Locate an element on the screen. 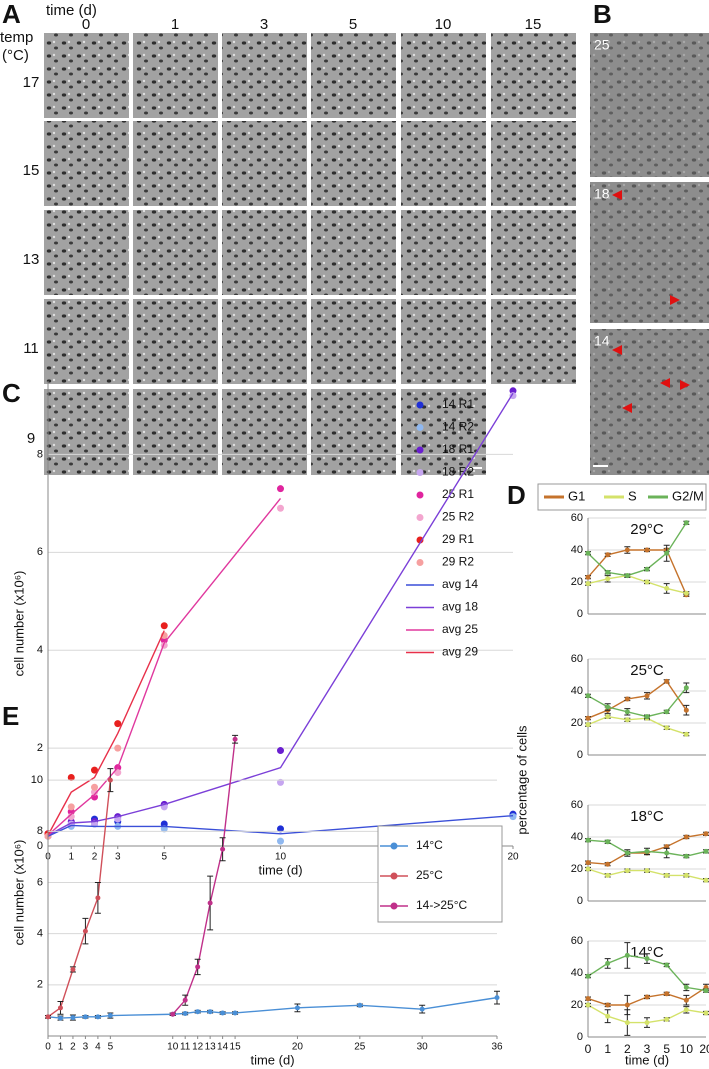 The height and width of the screenshot is (1069, 709). y-tick-label: 8 is located at coordinates (40, 454).